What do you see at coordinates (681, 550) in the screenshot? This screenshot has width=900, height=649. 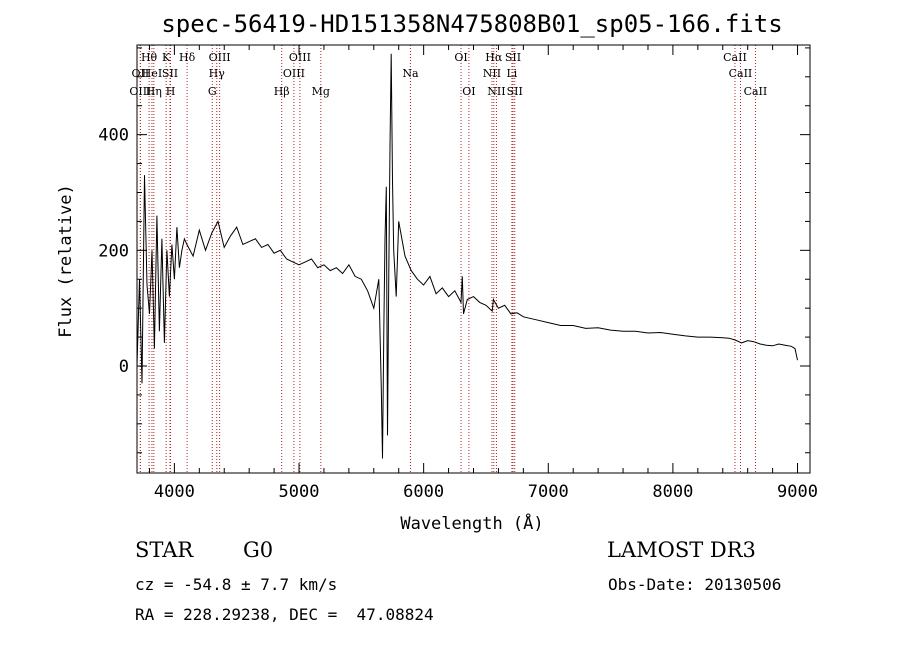 I see `survey-name: LAMOST DR3` at bounding box center [681, 550].